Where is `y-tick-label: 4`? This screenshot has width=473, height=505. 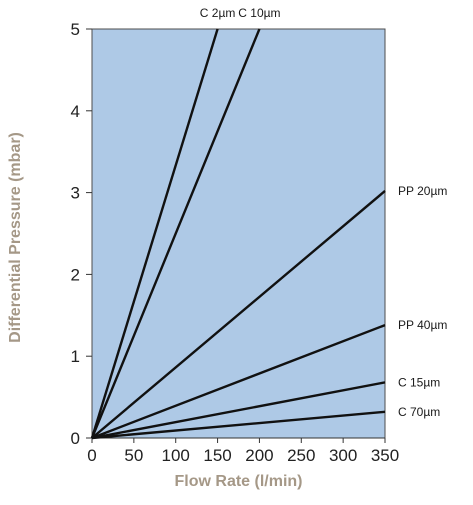
y-tick-label: 4 is located at coordinates (75, 111).